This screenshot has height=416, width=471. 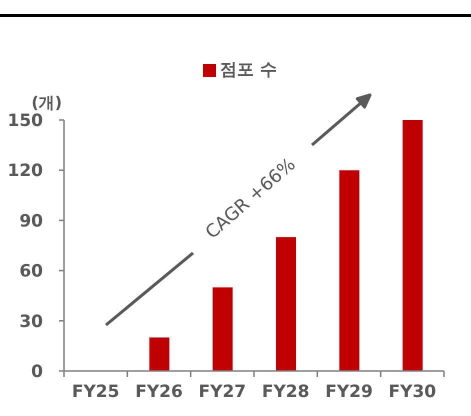 I want to click on x-tick-label: FY26, so click(x=159, y=392).